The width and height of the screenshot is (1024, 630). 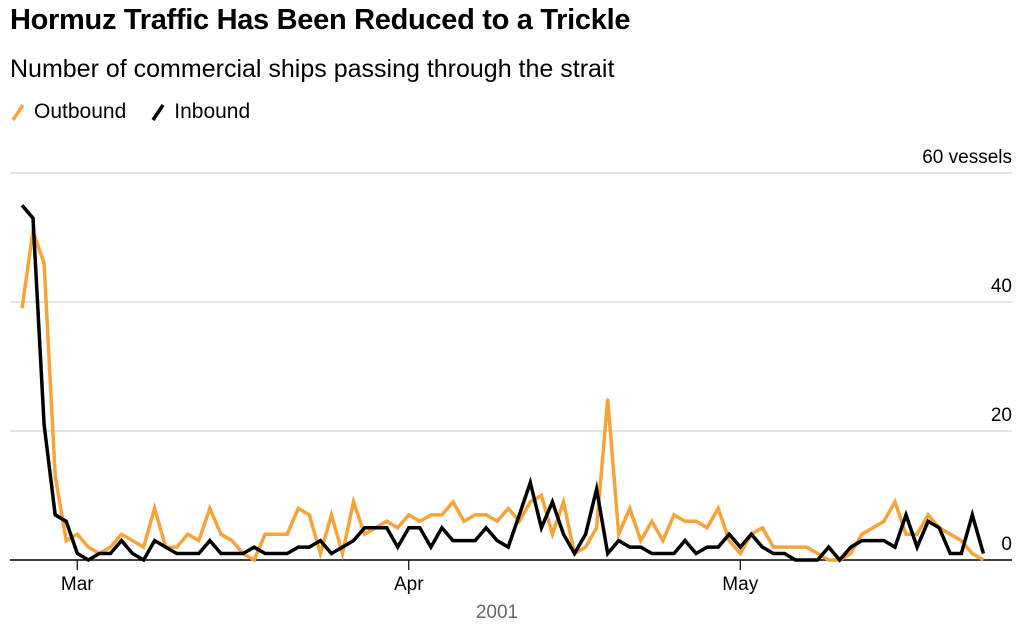 What do you see at coordinates (142, 112) in the screenshot?
I see `legend: Outbound Inbound` at bounding box center [142, 112].